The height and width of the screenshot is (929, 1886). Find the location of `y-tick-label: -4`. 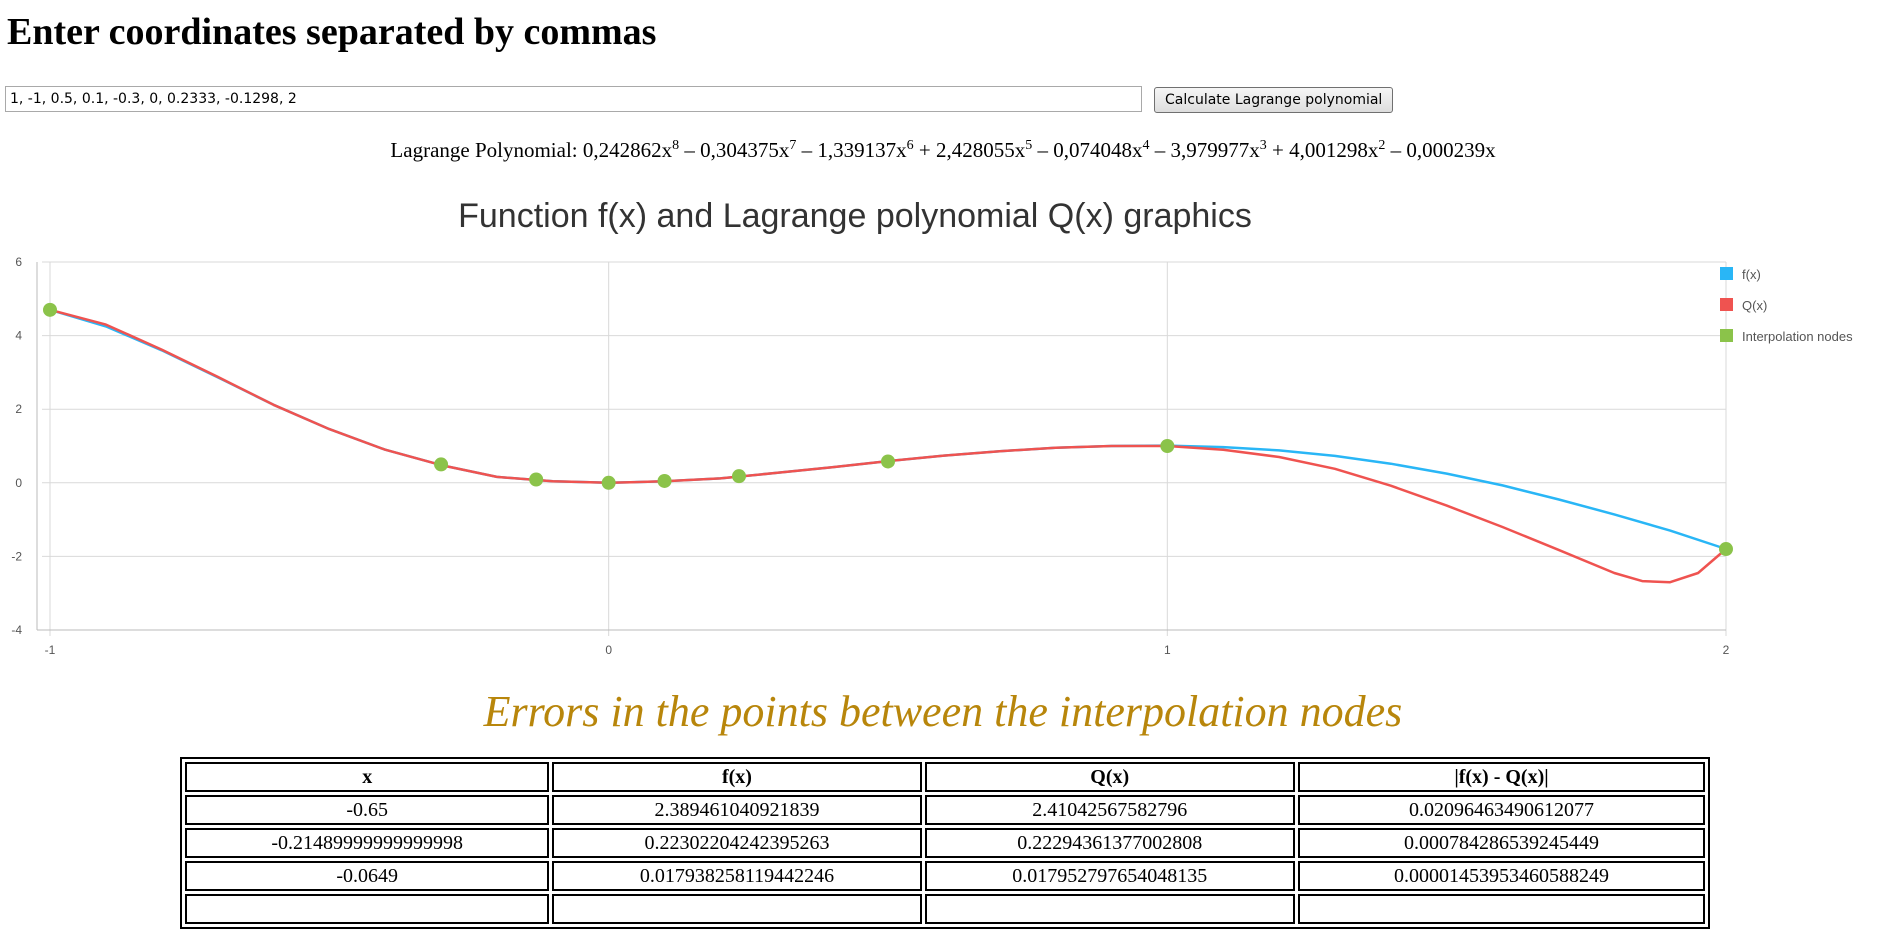

y-tick-label: -4 is located at coordinates (16, 630).